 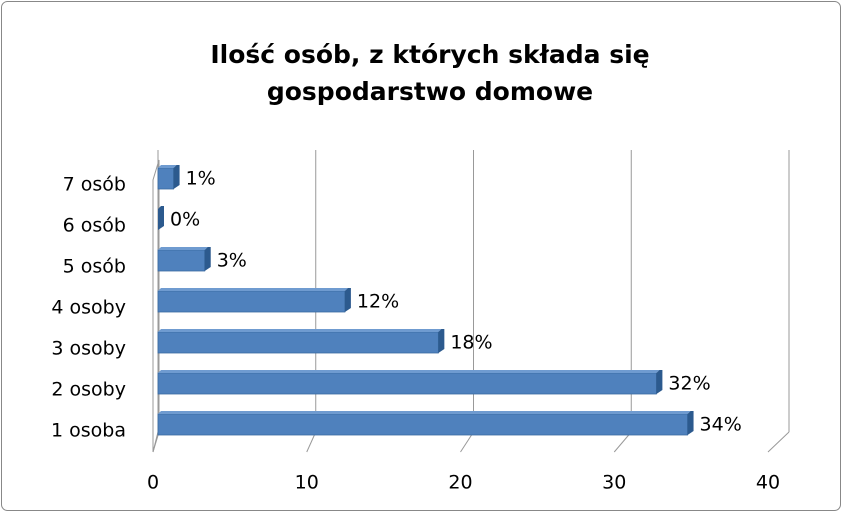 What do you see at coordinates (156, 306) in the screenshot?
I see `axis-wall` at bounding box center [156, 306].